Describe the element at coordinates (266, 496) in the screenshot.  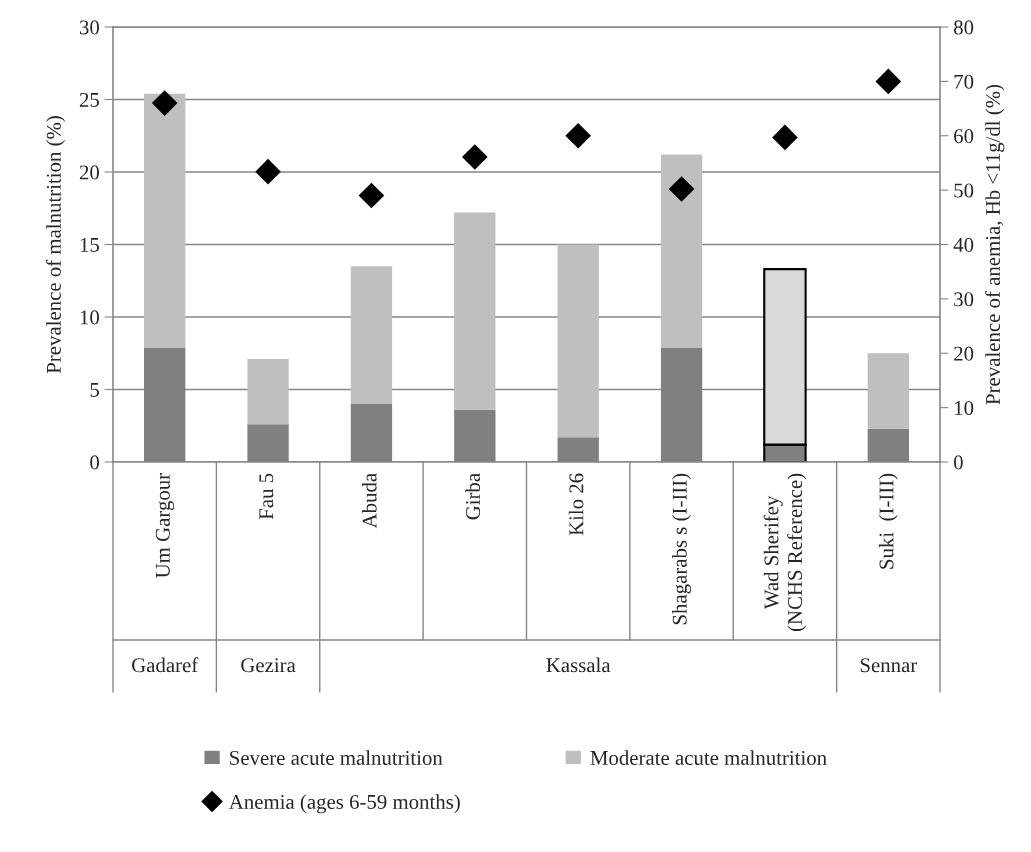
I see `x-tick-label: Fau 5` at that location.